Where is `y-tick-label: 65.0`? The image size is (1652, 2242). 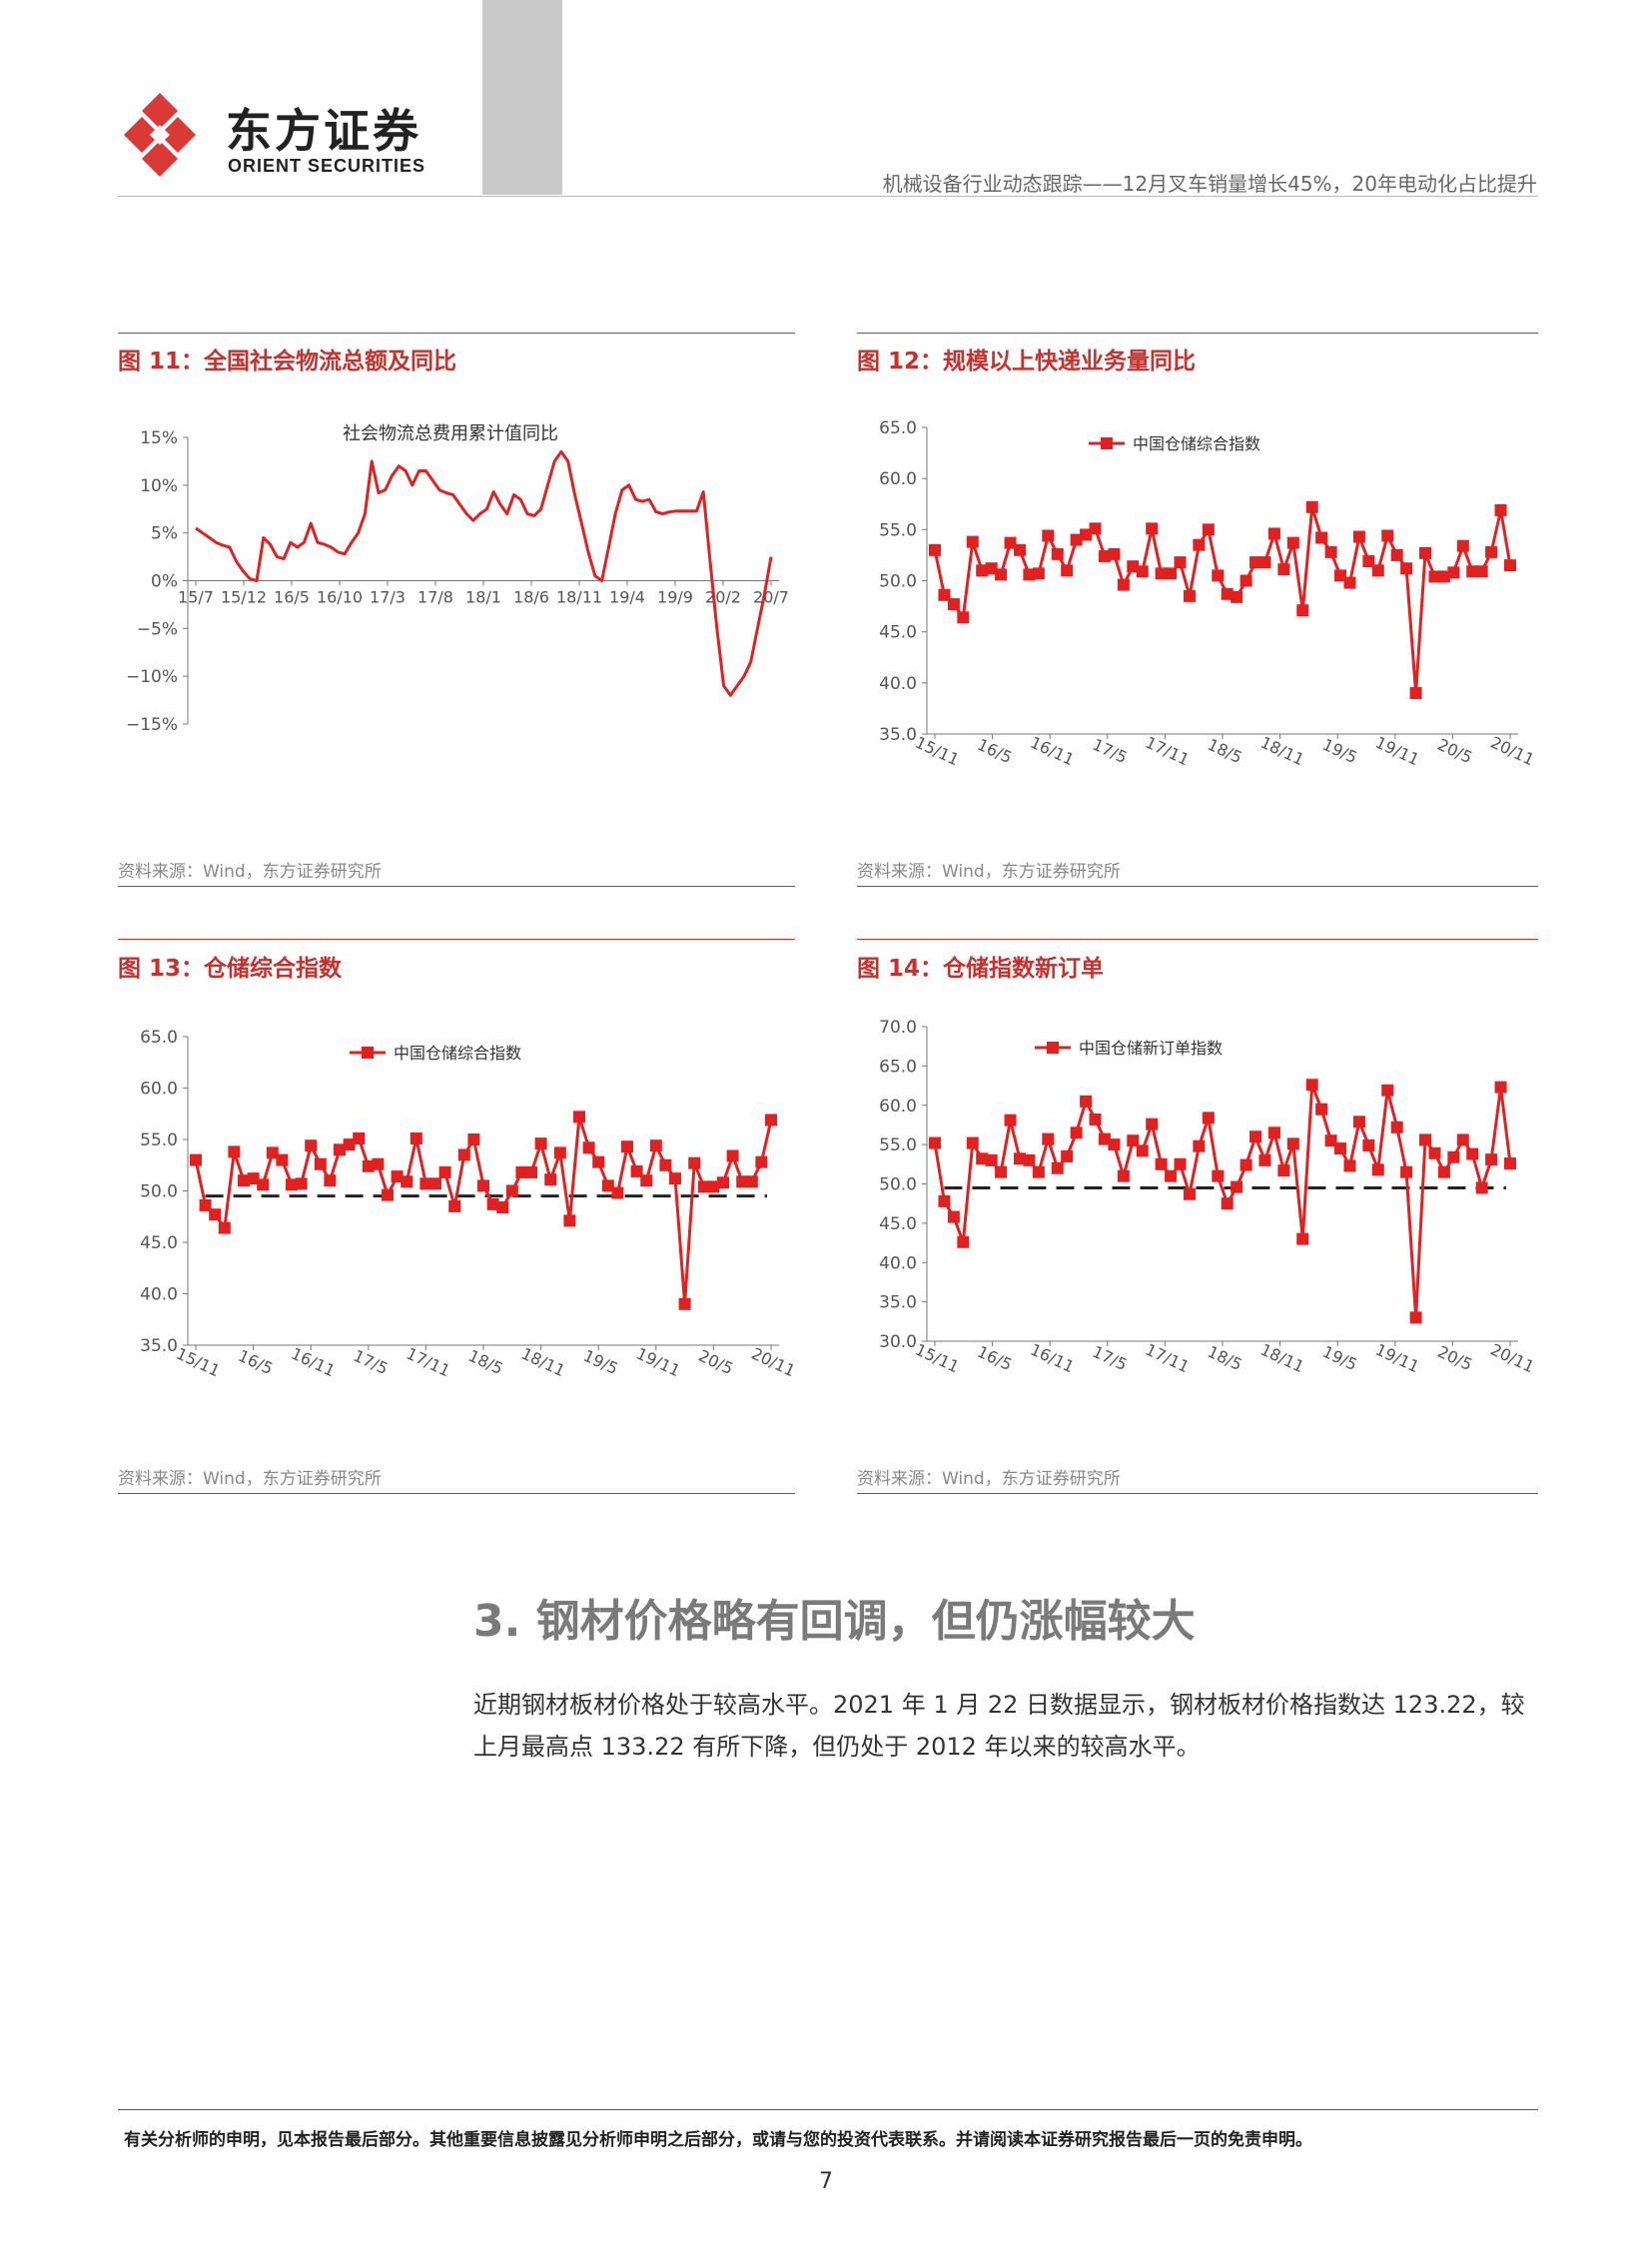 y-tick-label: 65.0 is located at coordinates (898, 1067).